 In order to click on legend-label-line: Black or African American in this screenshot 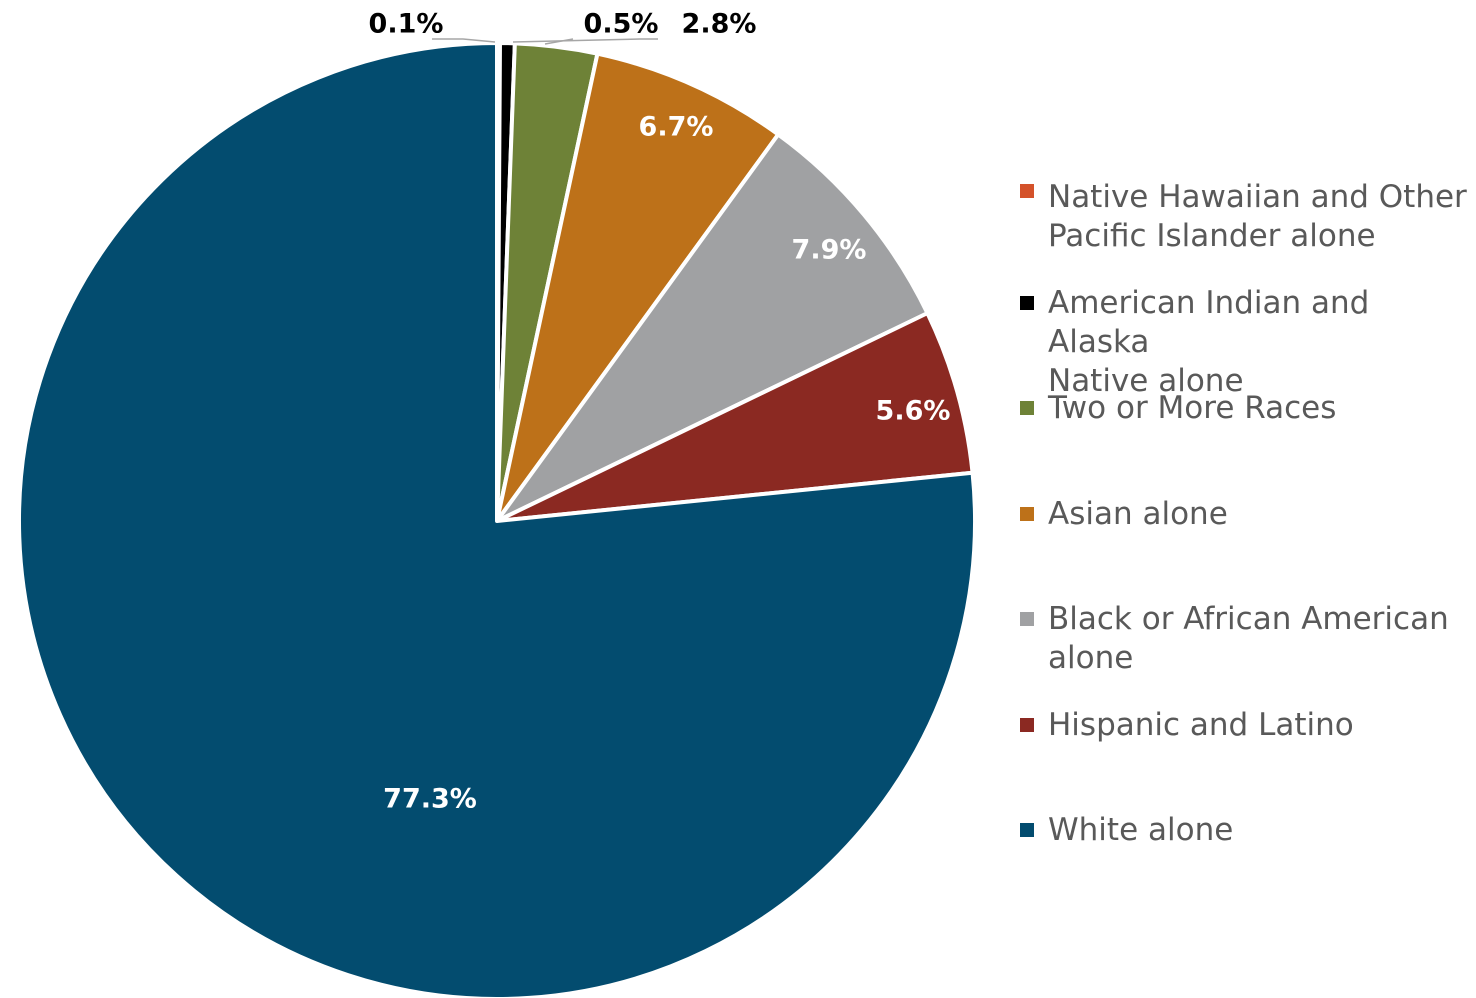, I will do `click(1248, 619)`.